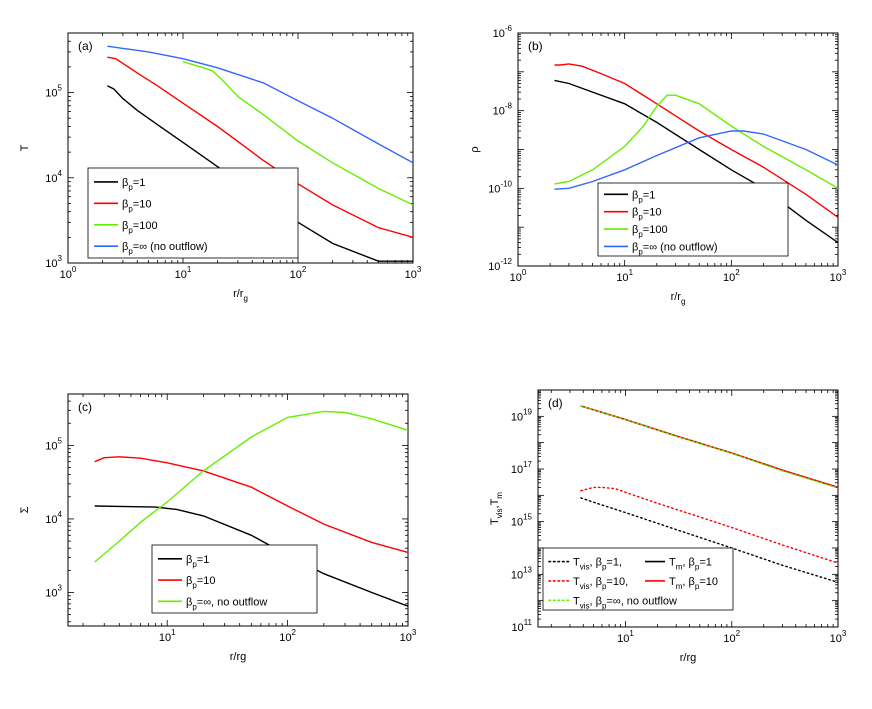 The image size is (872, 709). What do you see at coordinates (555, 403) in the screenshot?
I see `panel-label: (d)` at bounding box center [555, 403].